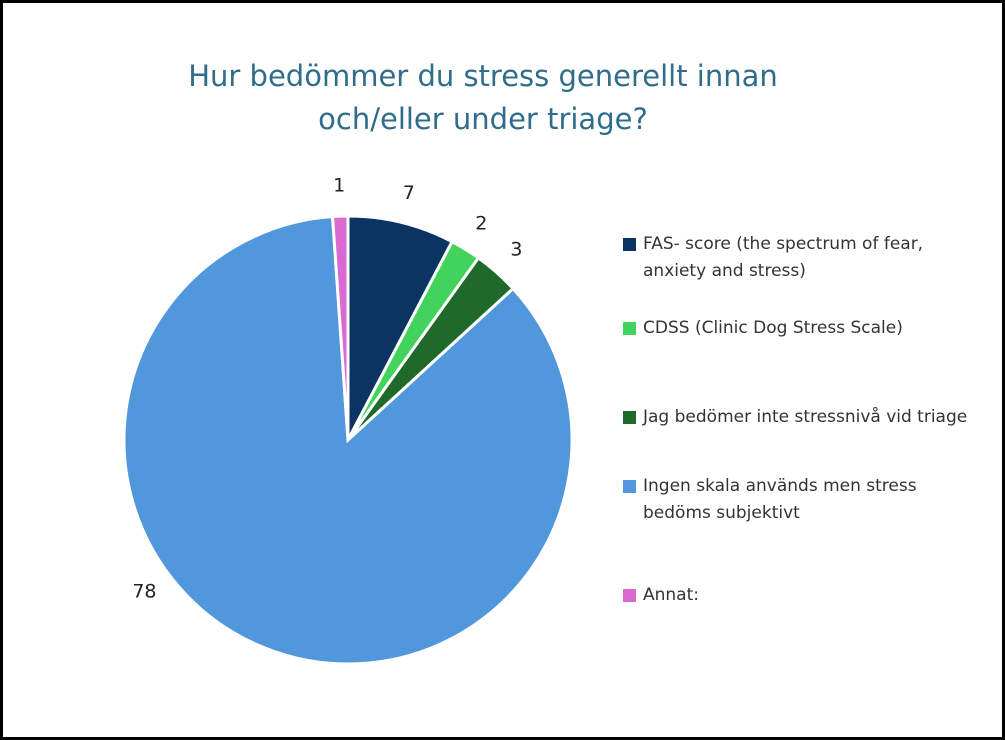 This screenshot has height=740, width=1005. What do you see at coordinates (481, 223) in the screenshot?
I see `data-label: 2` at bounding box center [481, 223].